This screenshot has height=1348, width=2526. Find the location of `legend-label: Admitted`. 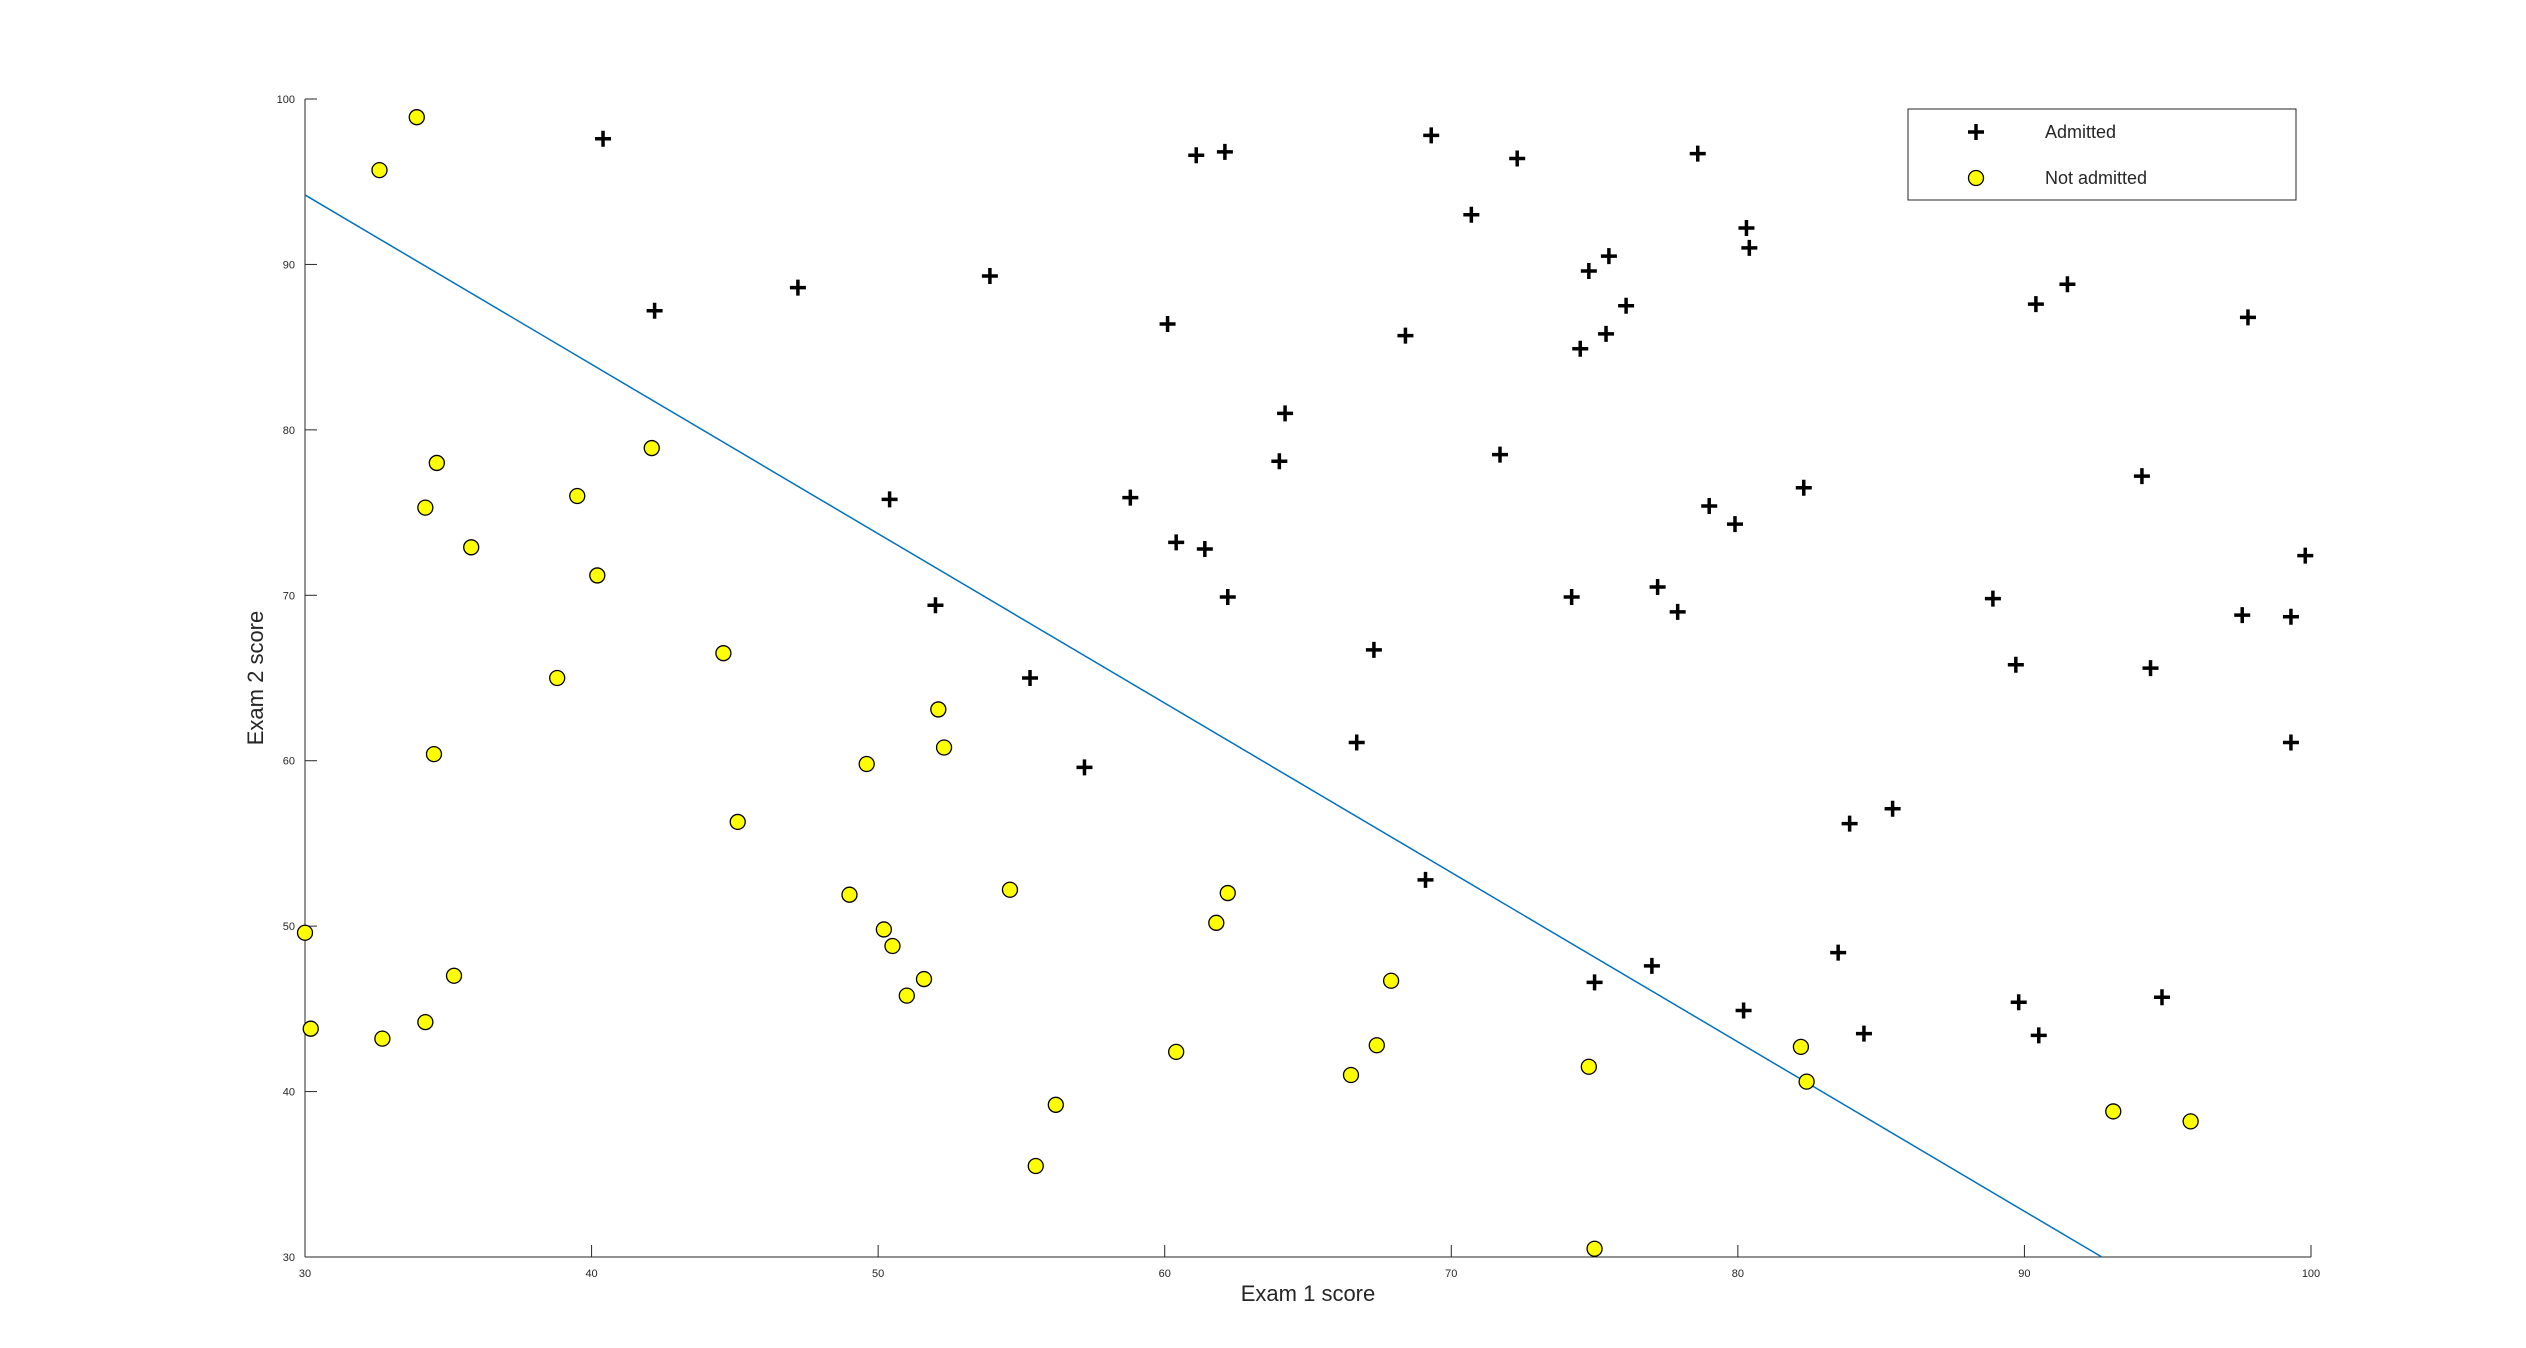

legend-label: Admitted is located at coordinates (2080, 132).